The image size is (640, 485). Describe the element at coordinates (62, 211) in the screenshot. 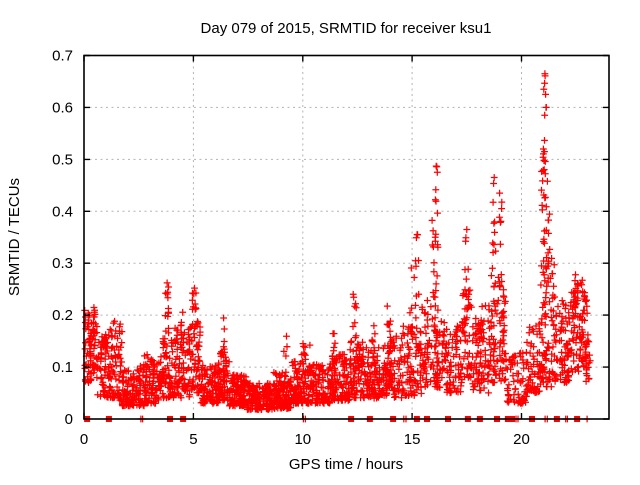

I see `y-tick-label: 0.4` at that location.